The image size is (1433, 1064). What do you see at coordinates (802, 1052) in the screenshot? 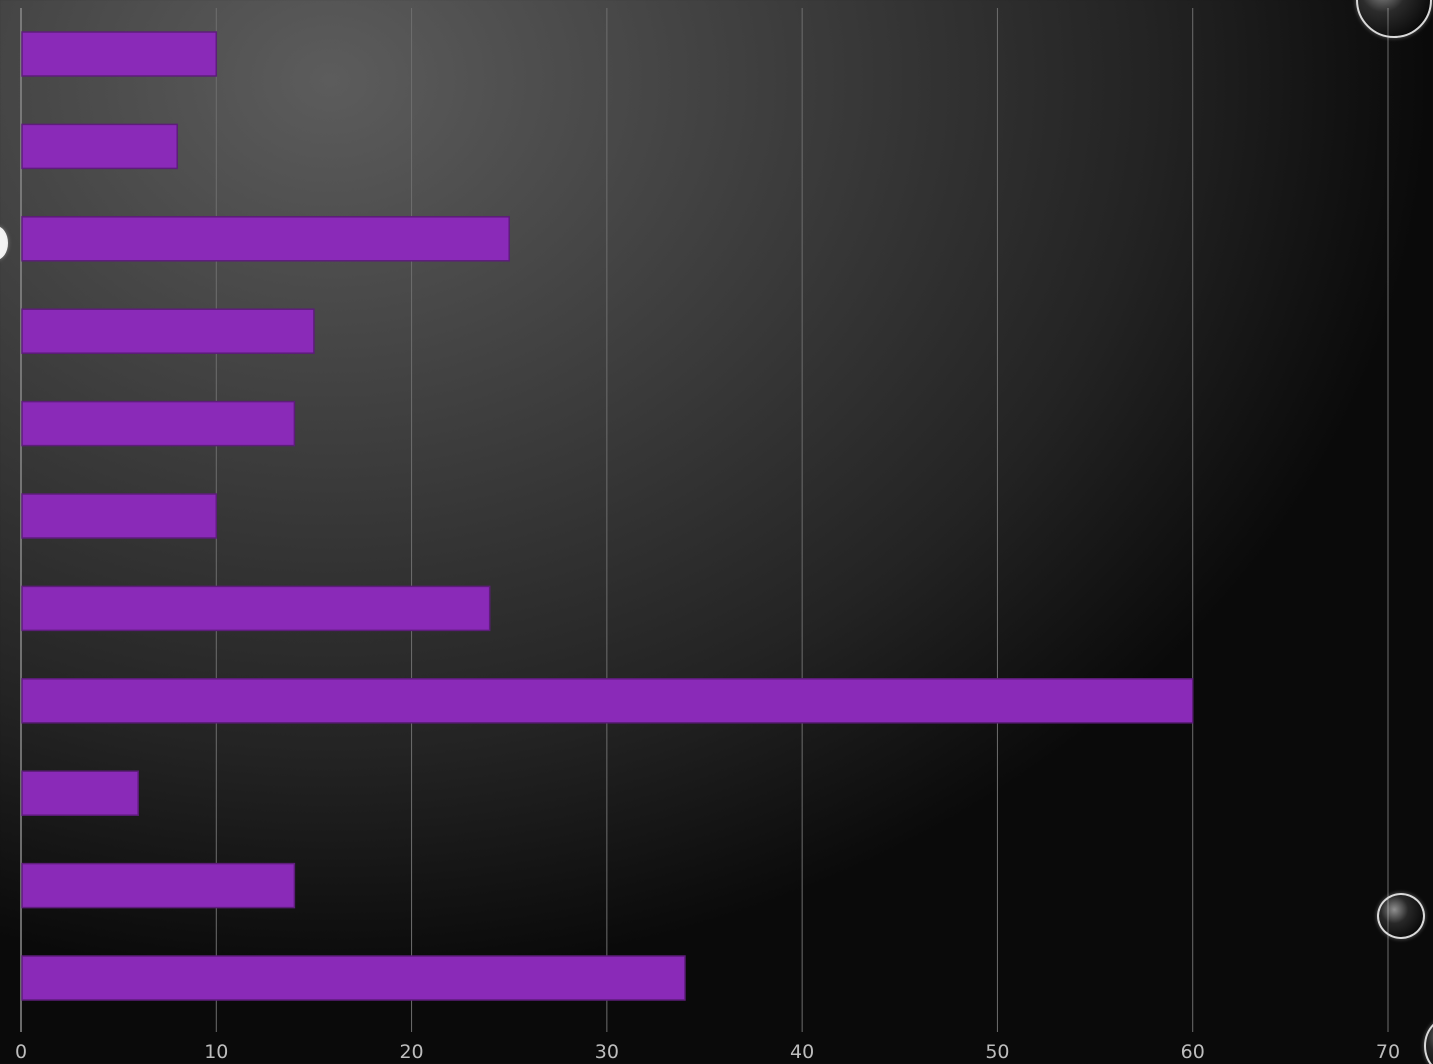
I see `x-tick-label: 40` at bounding box center [802, 1052].